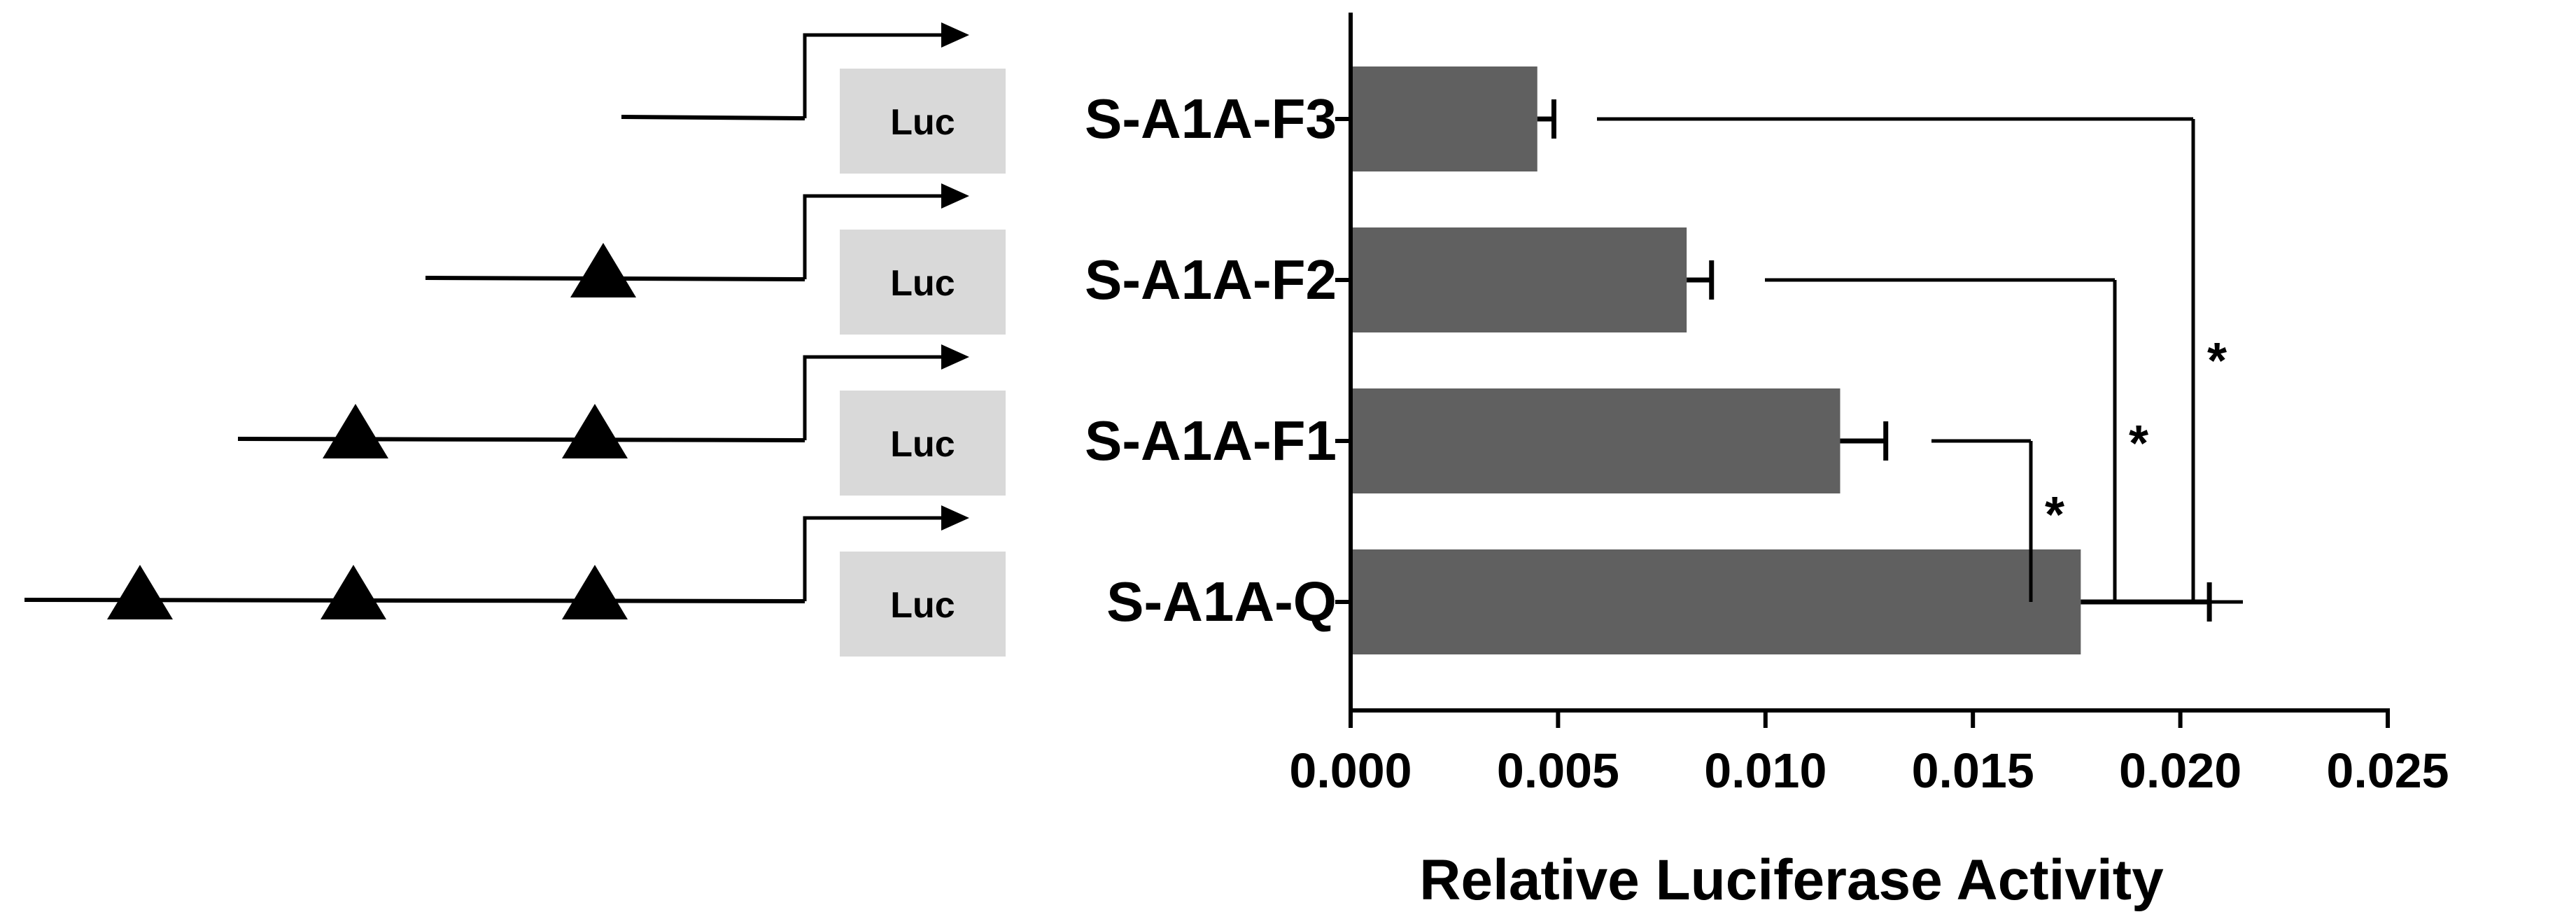 This screenshot has width=2576, height=919. Describe the element at coordinates (1221, 601) in the screenshot. I see `category-label: S-A1A-Q` at that location.